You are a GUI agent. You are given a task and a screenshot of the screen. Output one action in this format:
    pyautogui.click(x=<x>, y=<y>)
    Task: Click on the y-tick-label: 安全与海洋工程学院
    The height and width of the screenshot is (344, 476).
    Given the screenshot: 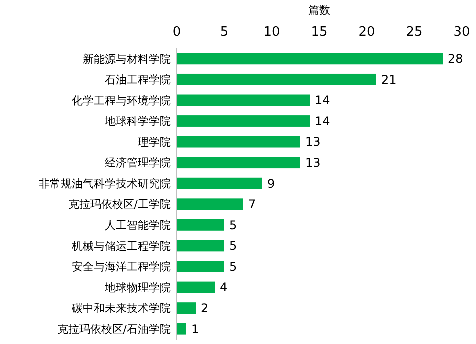 What is the action you would take?
    pyautogui.click(x=121, y=267)
    